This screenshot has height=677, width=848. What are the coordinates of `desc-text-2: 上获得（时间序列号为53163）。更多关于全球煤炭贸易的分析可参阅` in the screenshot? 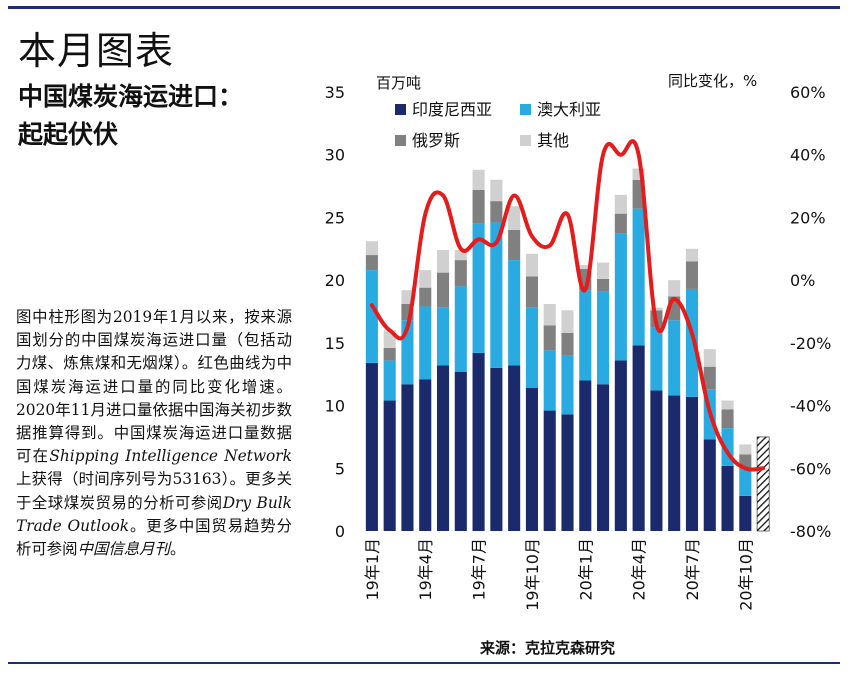 It's located at (154, 491).